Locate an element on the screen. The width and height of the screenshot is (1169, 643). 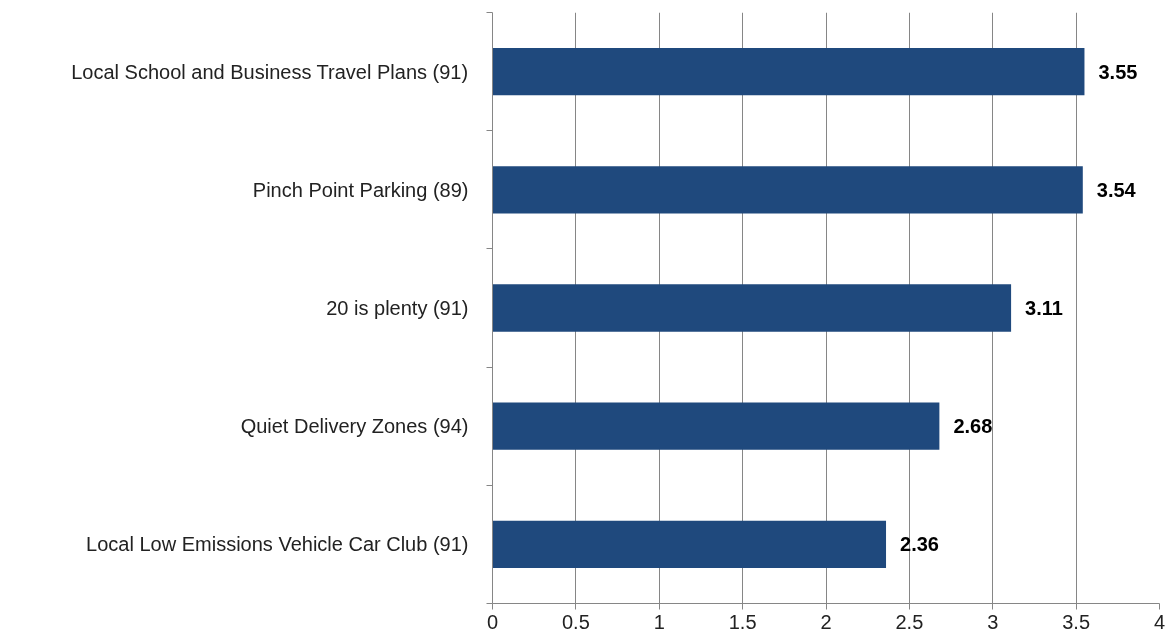
x-tick-label: 0 is located at coordinates (492, 621).